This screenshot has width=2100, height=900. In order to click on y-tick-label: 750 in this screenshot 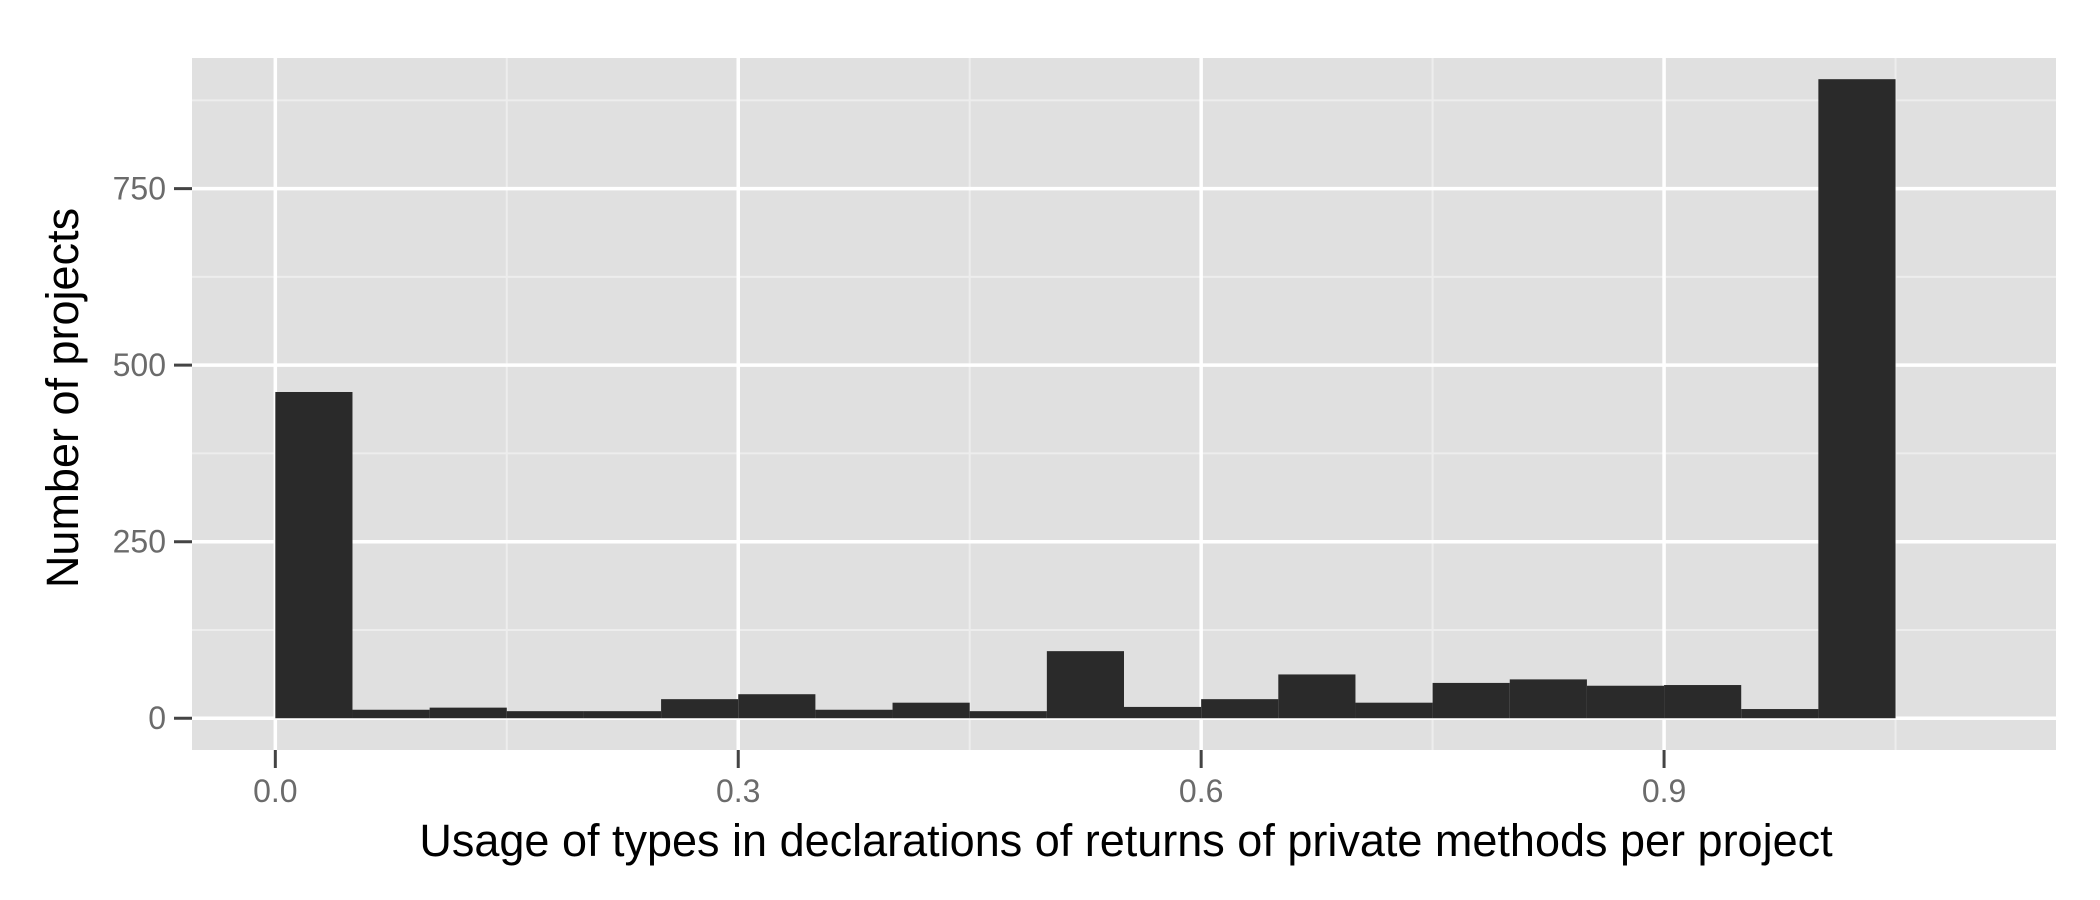, I will do `click(139, 189)`.